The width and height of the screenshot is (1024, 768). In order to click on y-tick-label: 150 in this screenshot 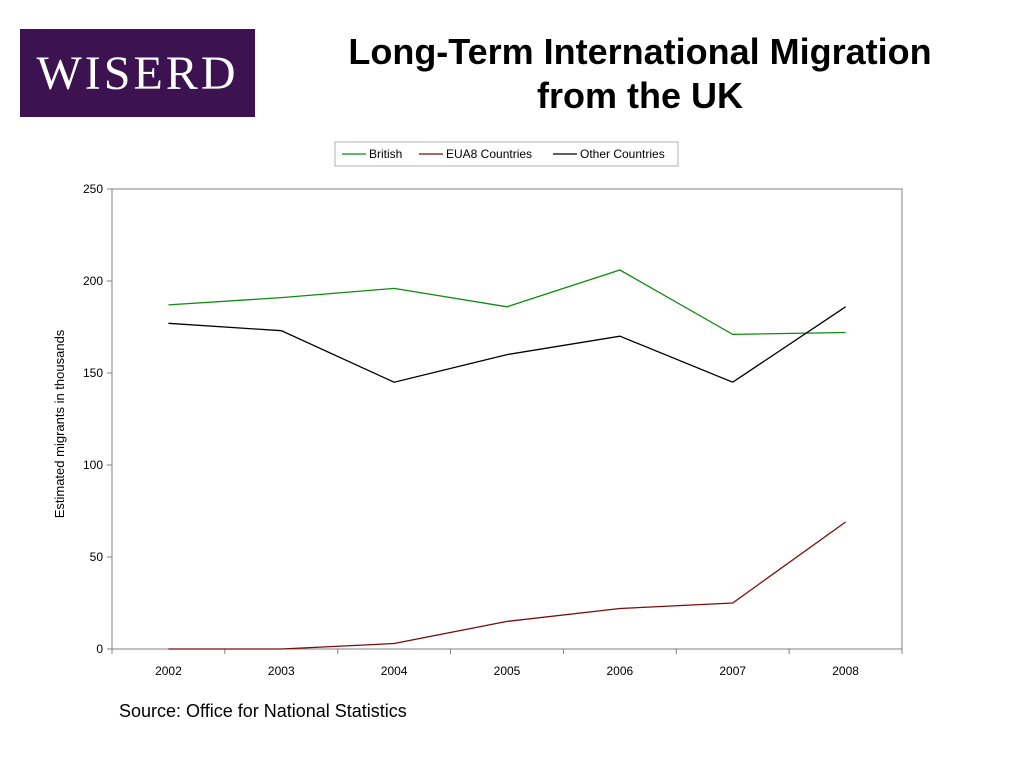, I will do `click(93, 373)`.